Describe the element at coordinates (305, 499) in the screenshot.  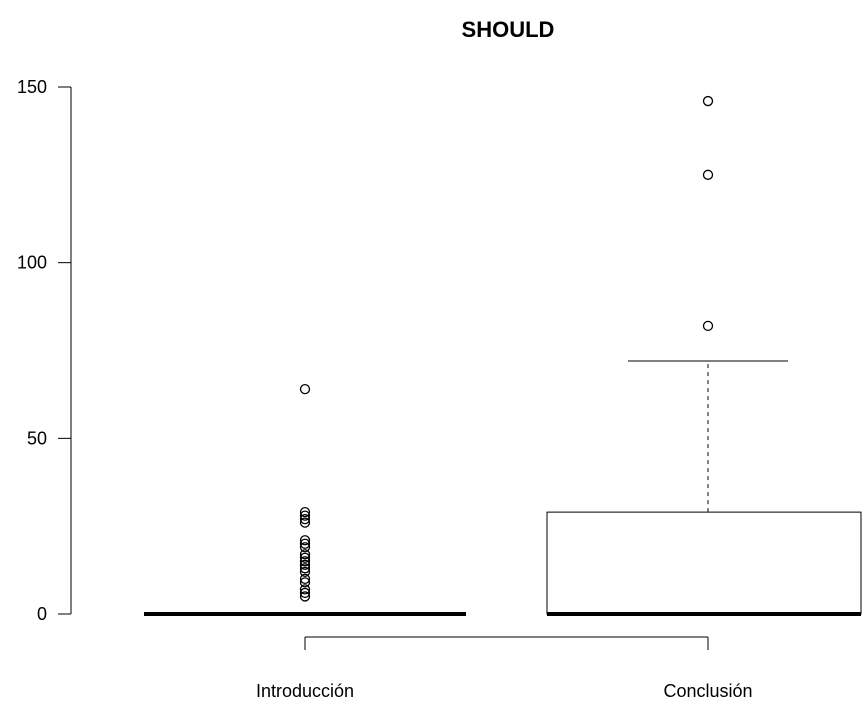
I see `box-introduccion` at that location.